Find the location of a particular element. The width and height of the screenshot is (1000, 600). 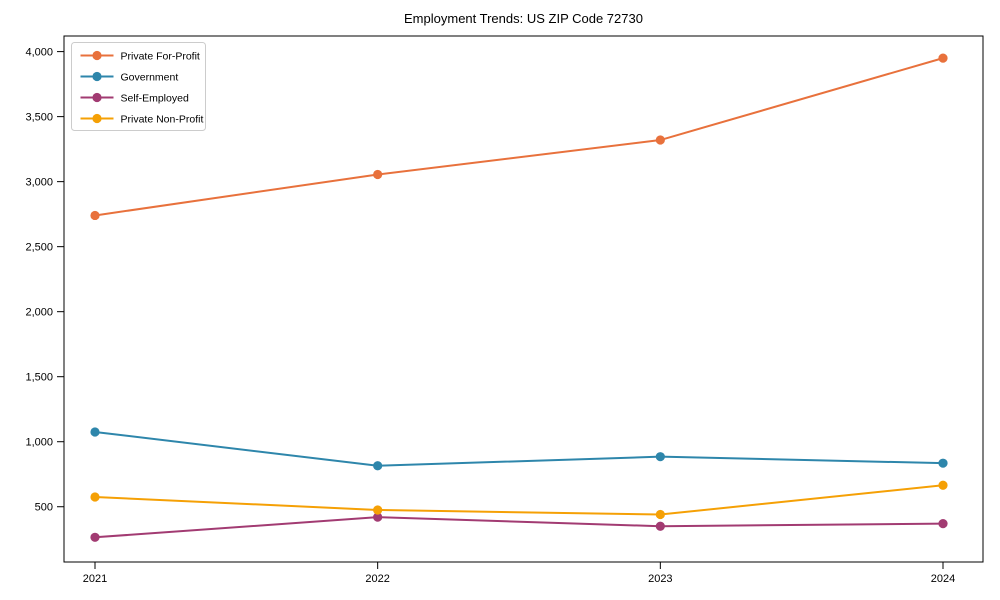

data-point-self-employed-2022 is located at coordinates (378, 517).